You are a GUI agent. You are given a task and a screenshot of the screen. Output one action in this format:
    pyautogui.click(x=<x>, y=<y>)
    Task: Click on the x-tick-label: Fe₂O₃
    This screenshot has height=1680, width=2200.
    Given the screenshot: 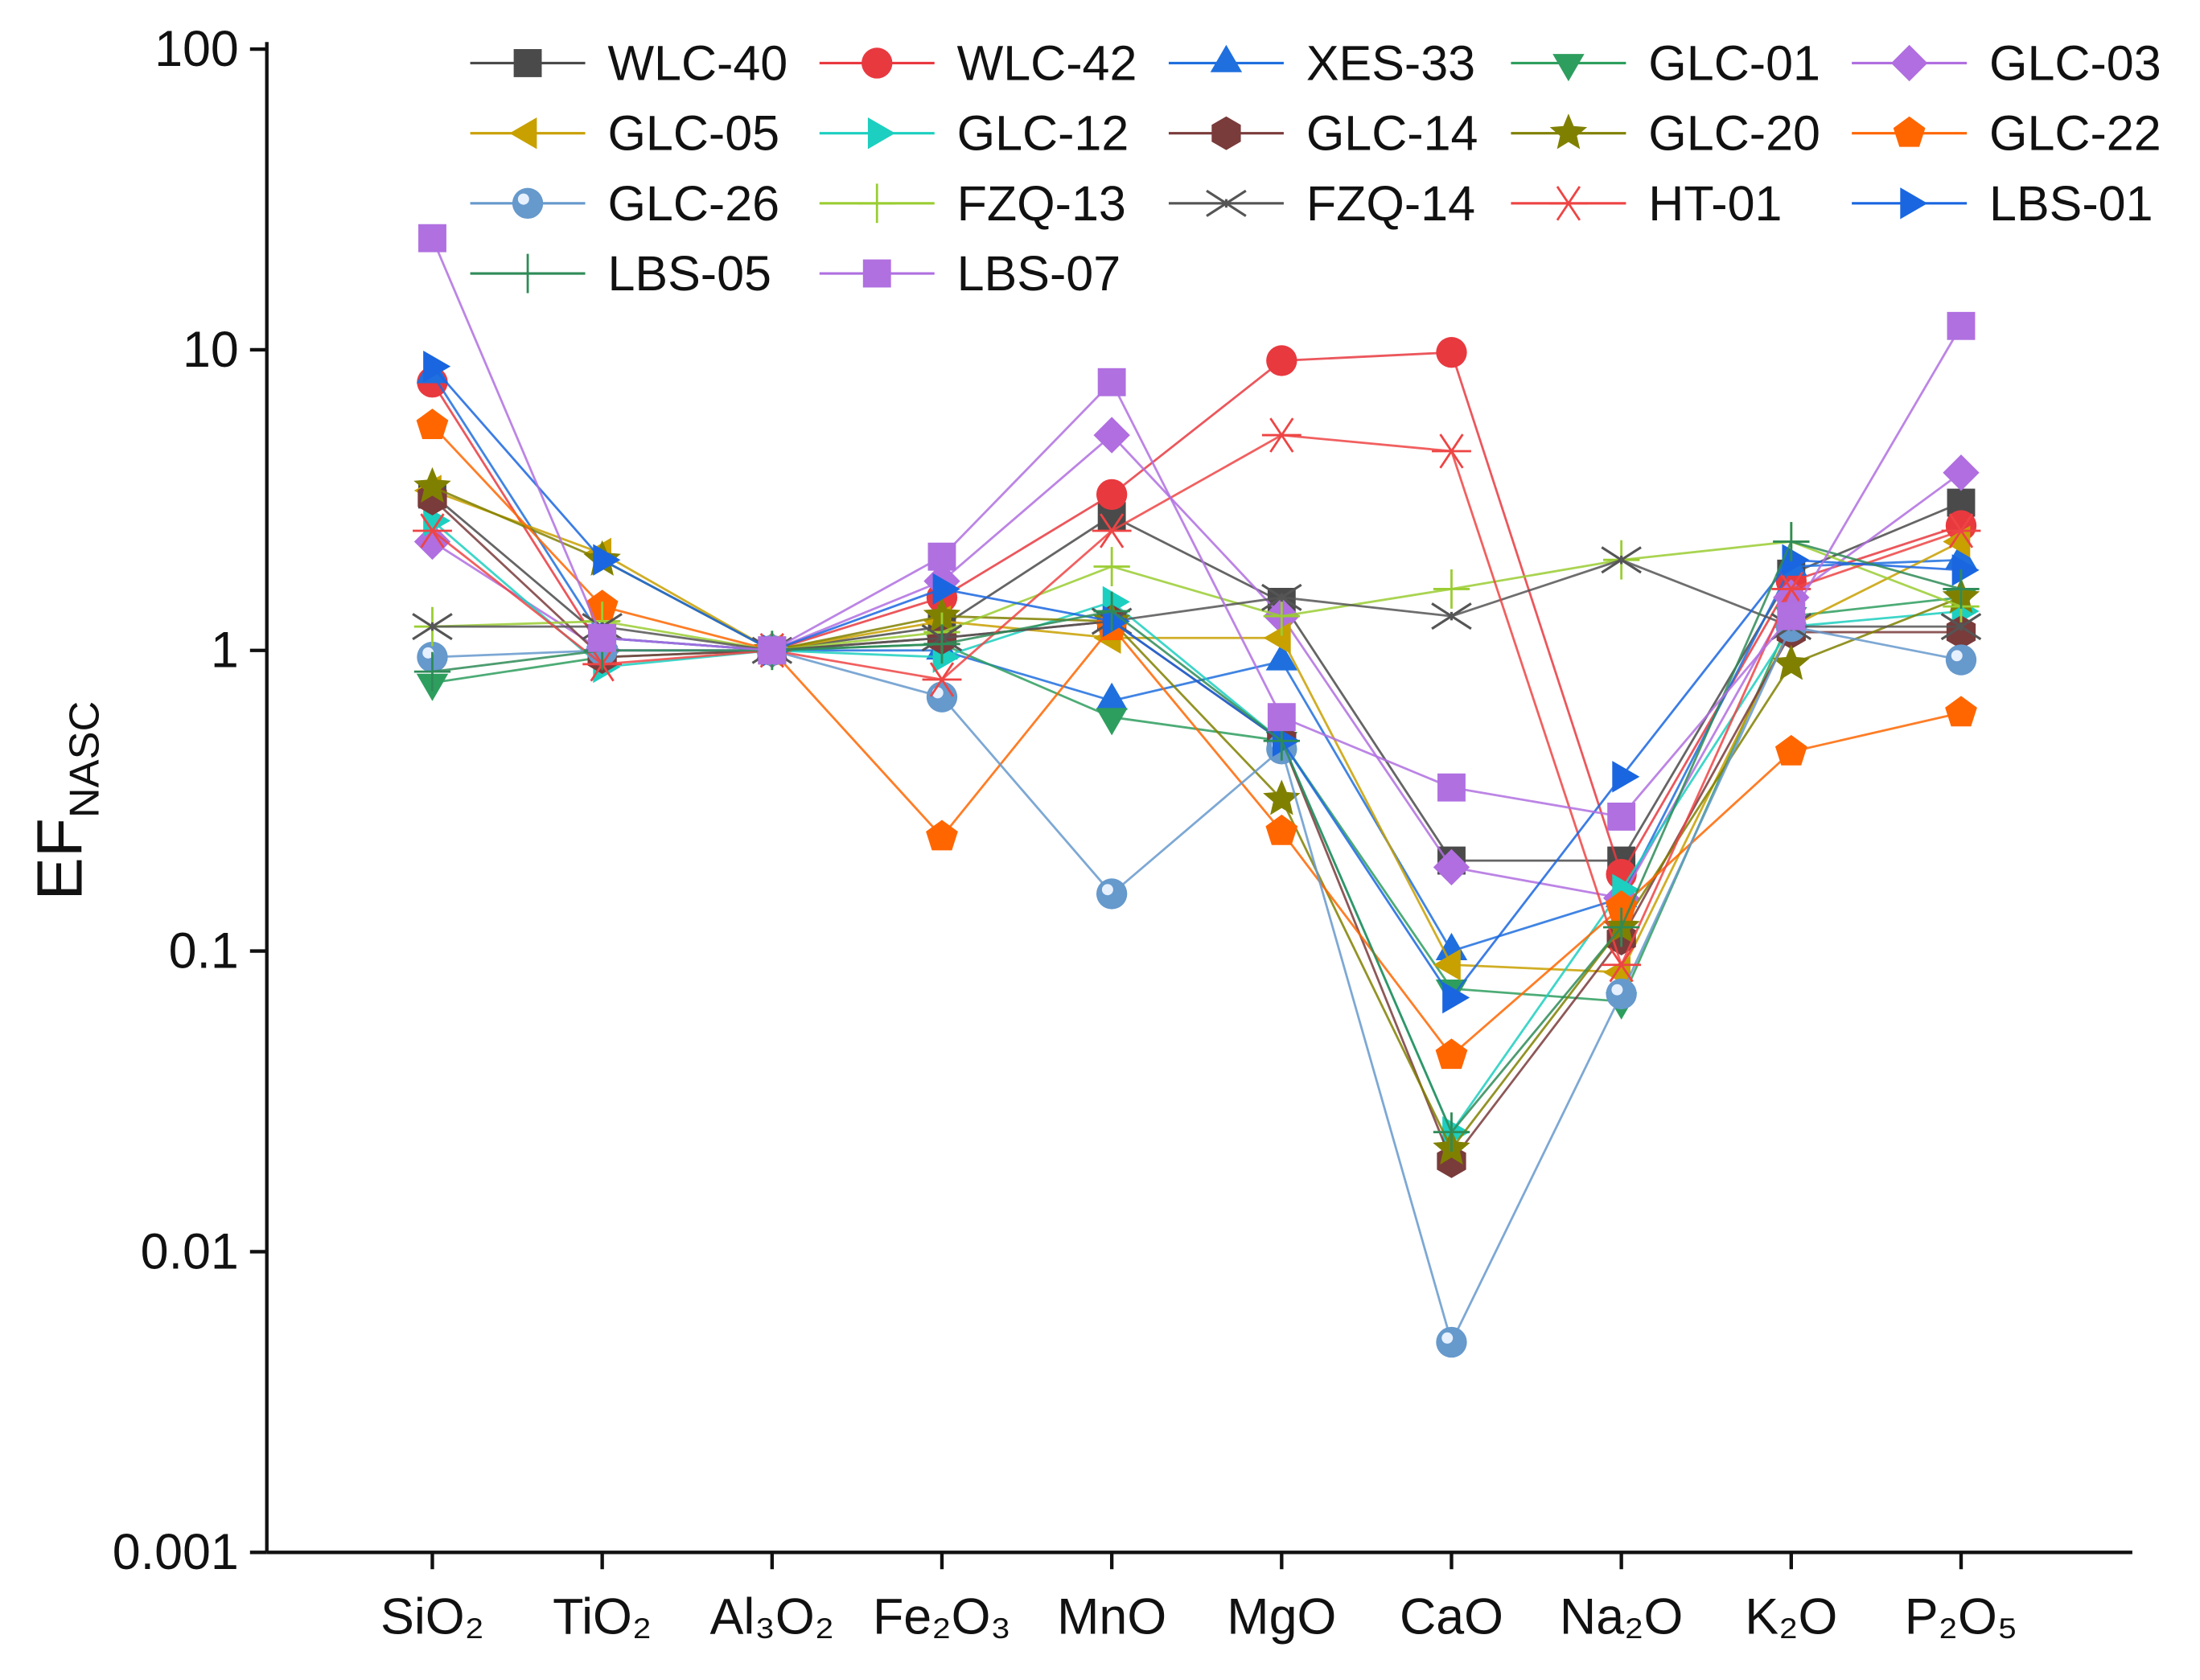 What is the action you would take?
    pyautogui.click(x=942, y=1617)
    